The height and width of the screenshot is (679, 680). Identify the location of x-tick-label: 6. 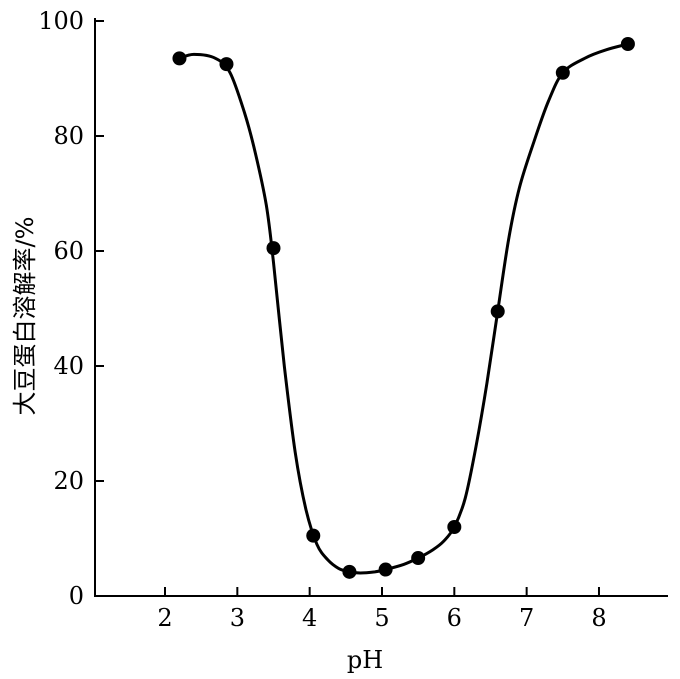
(454, 618).